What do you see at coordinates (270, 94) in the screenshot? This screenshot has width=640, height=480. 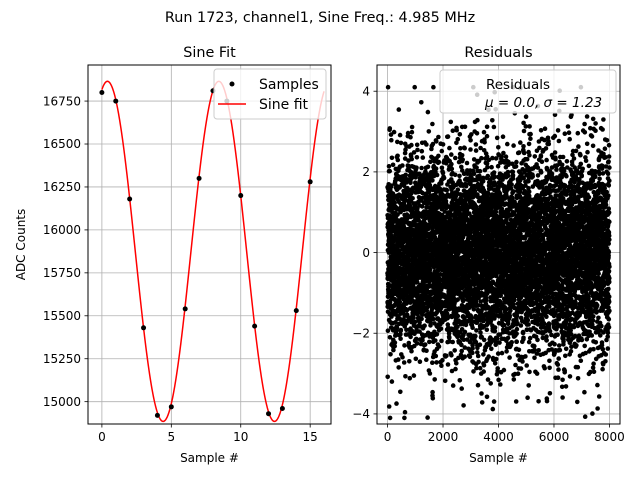 I see `sine-fit-legend: Samples Sine fit` at bounding box center [270, 94].